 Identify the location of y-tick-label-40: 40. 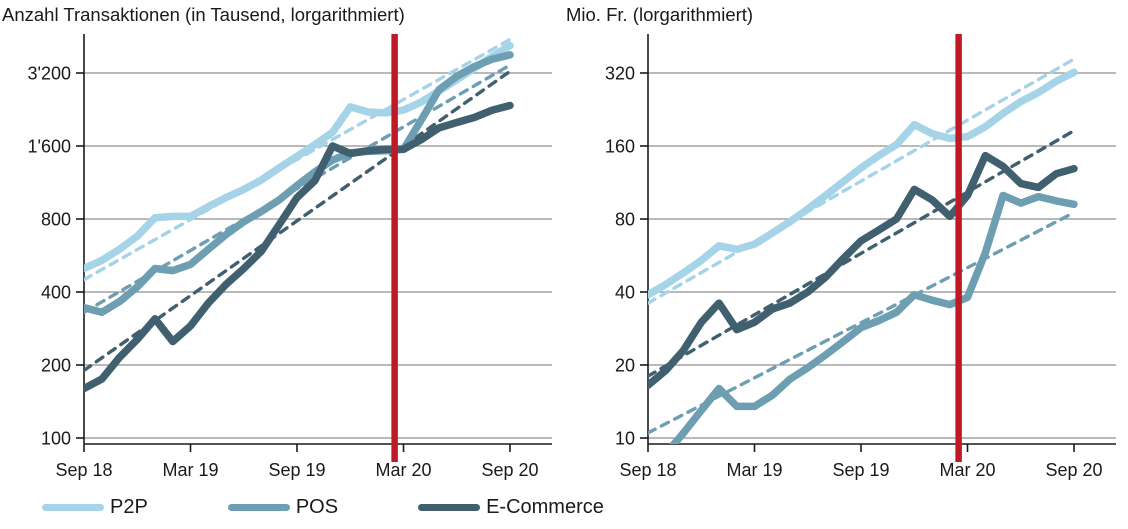
(625, 293).